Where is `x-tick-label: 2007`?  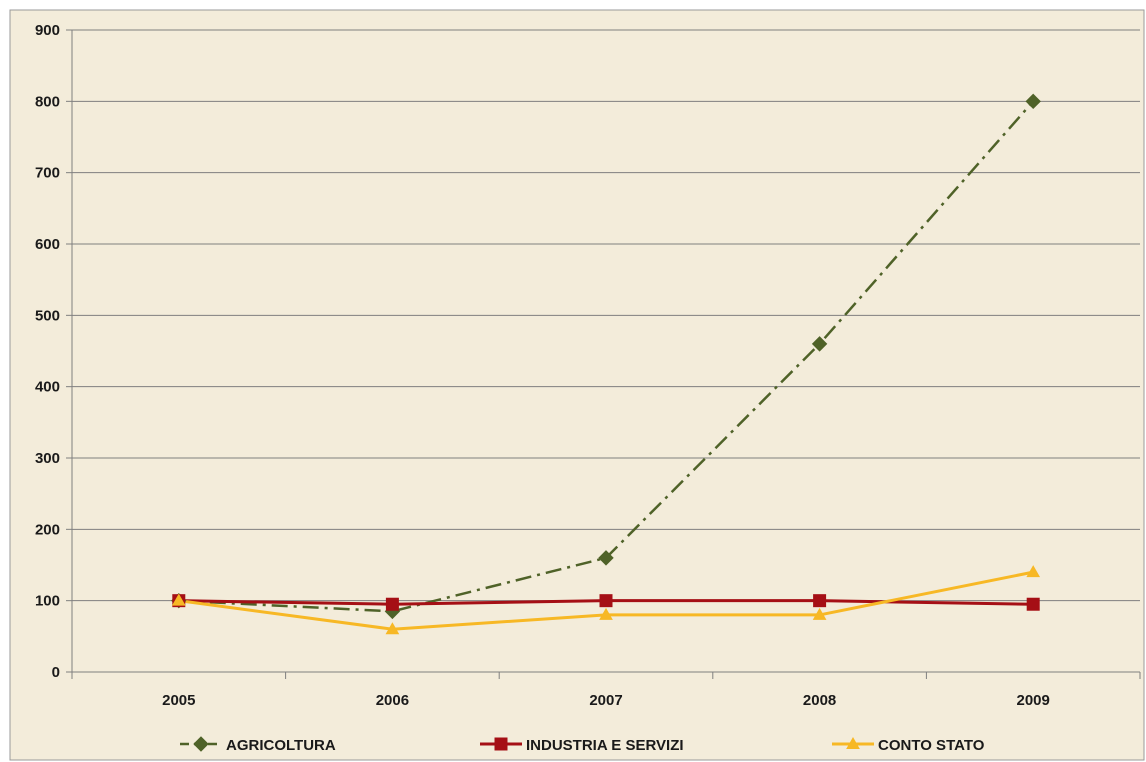
x-tick-label: 2007 is located at coordinates (605, 700).